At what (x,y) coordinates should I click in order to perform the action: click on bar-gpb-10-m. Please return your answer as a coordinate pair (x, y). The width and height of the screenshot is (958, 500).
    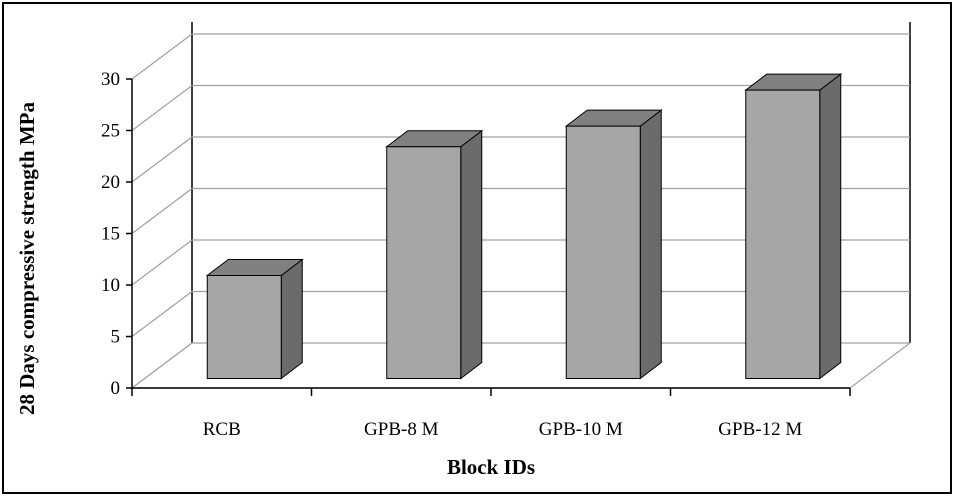
    Looking at the image, I should click on (613, 244).